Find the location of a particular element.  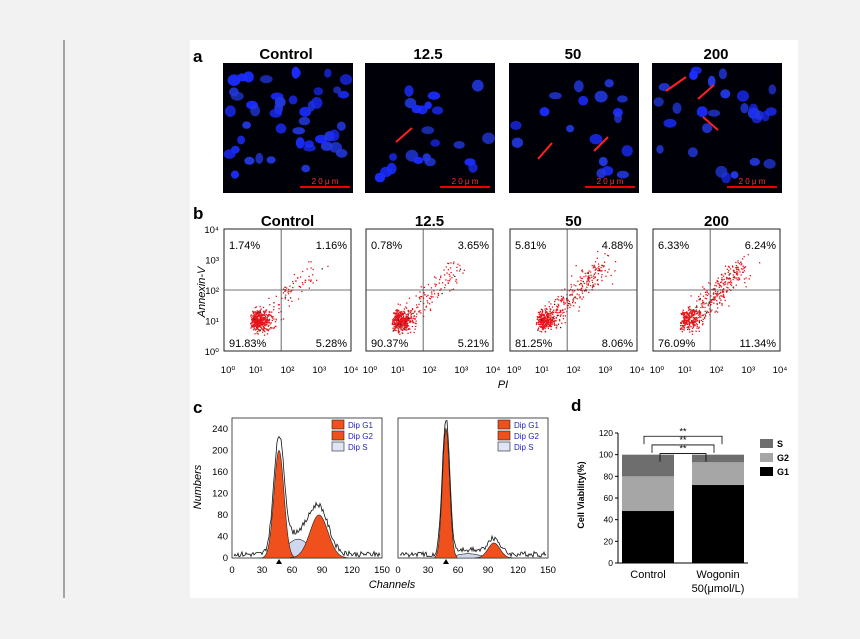

red-arrow is located at coordinates (676, 84).